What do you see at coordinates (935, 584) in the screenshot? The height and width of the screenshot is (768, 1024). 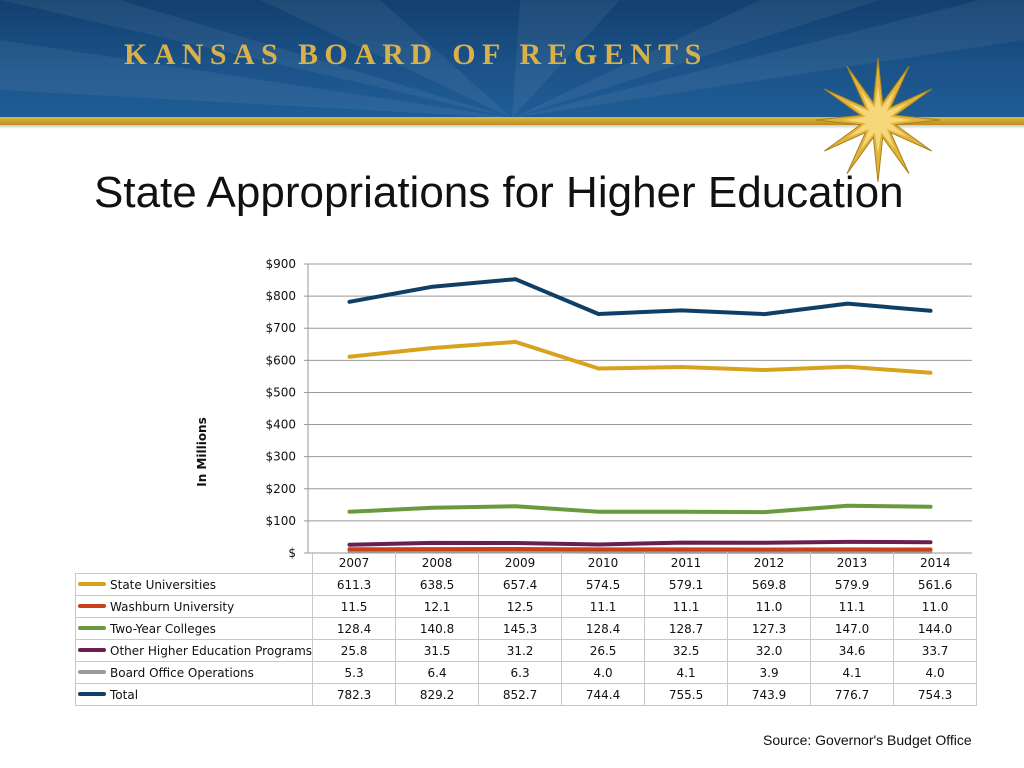 I see `data-cell: 561.6` at bounding box center [935, 584].